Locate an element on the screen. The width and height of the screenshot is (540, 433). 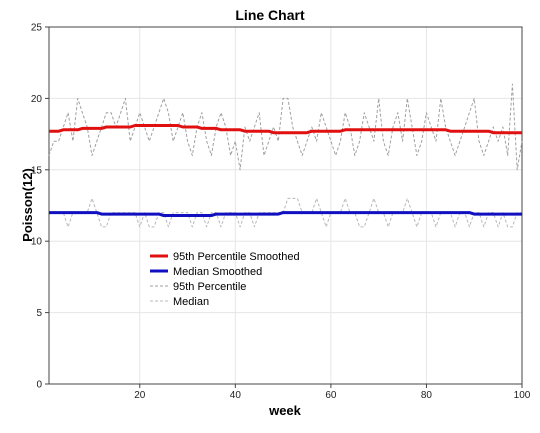
chart-title: Line Chart is located at coordinates (270, 15).